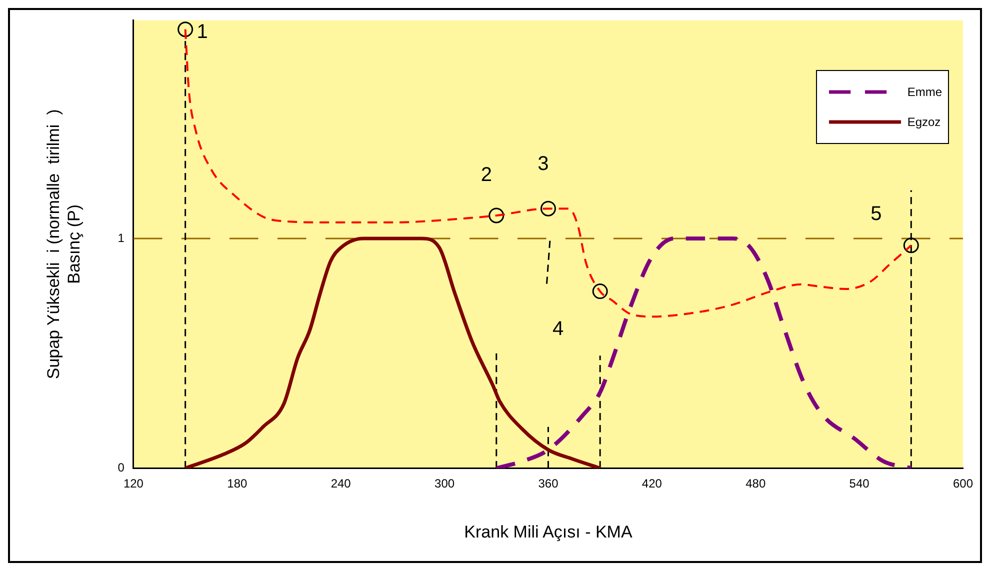 This screenshot has height=569, width=984. I want to click on x-tick-label: 420, so click(652, 483).